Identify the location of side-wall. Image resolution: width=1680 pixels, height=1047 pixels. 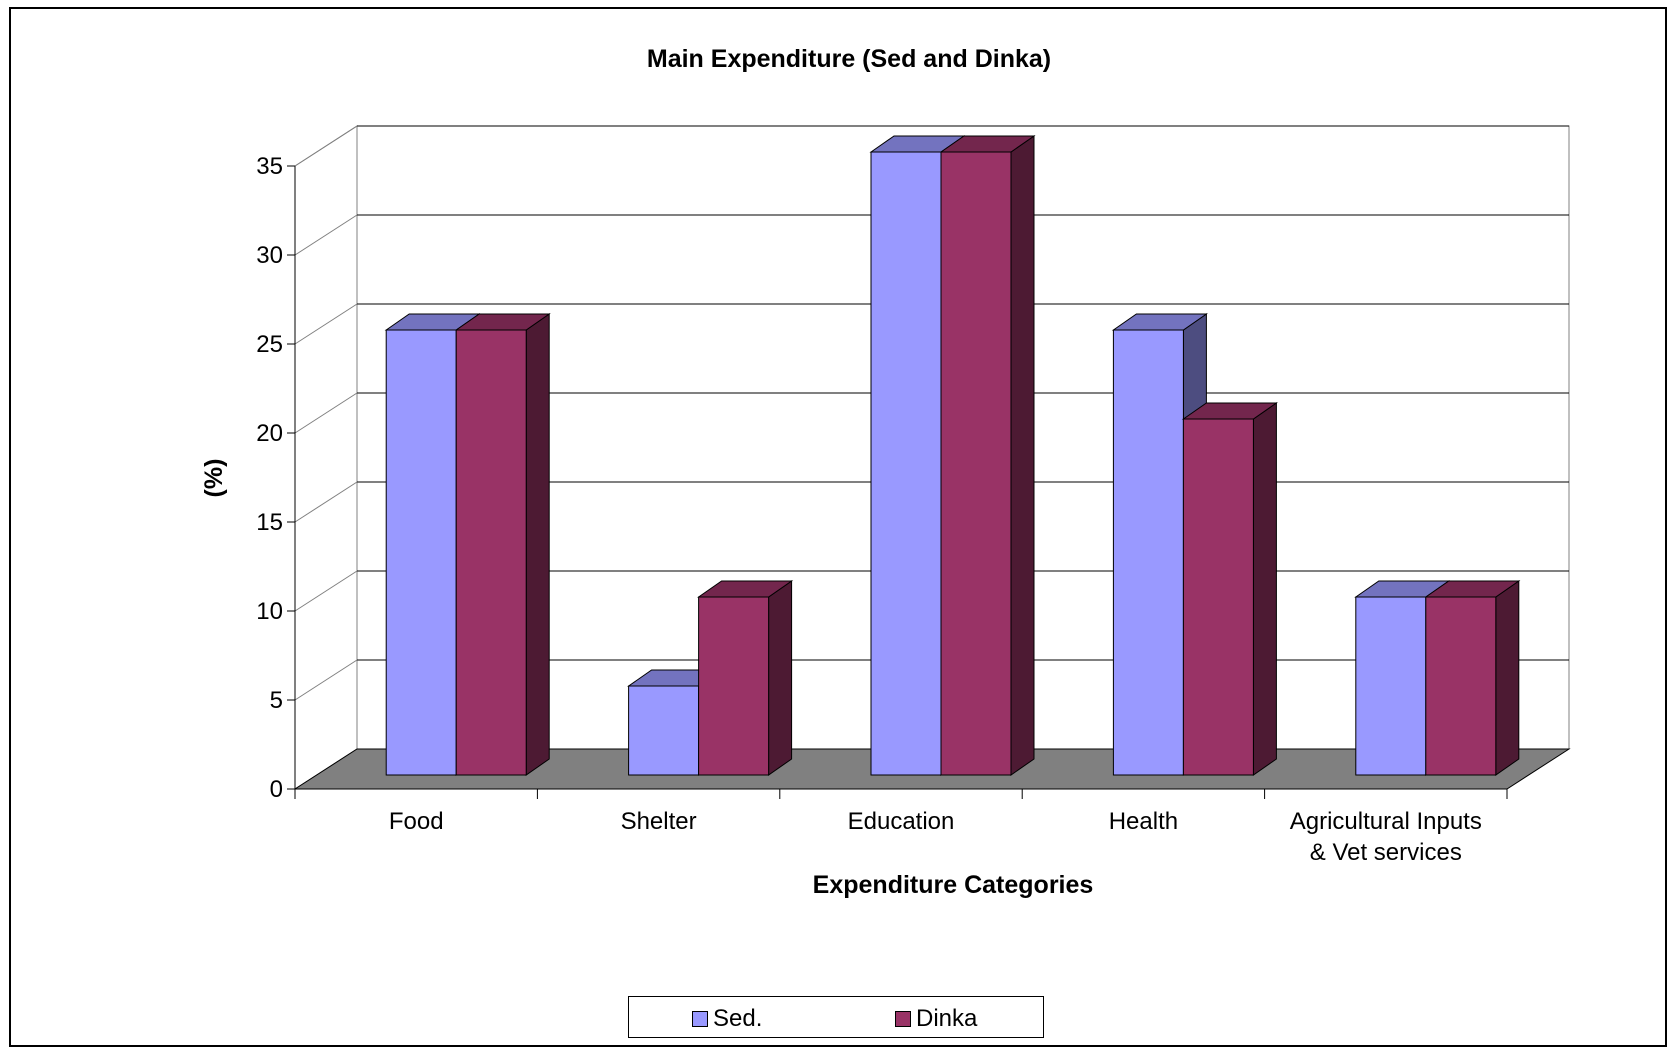
(326, 457).